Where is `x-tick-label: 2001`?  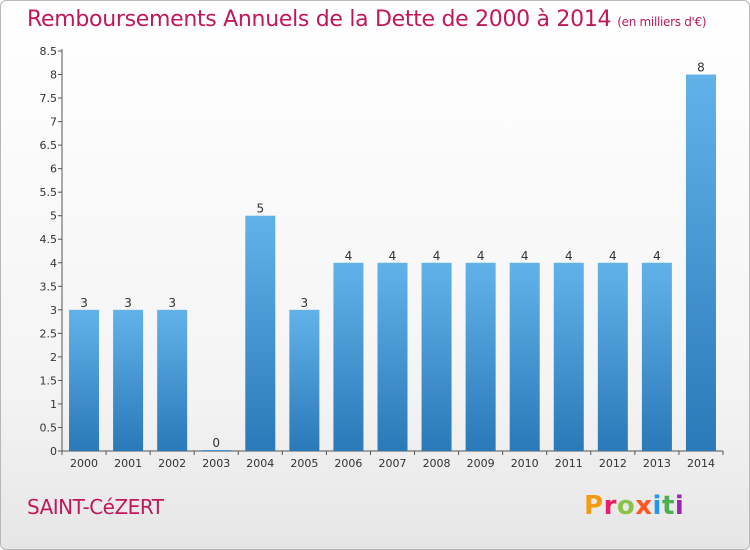
x-tick-label: 2001 is located at coordinates (128, 463).